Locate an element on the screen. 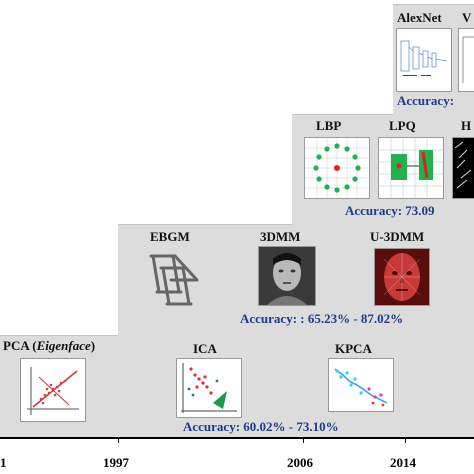  year-label-2014: 2014 is located at coordinates (403, 462).